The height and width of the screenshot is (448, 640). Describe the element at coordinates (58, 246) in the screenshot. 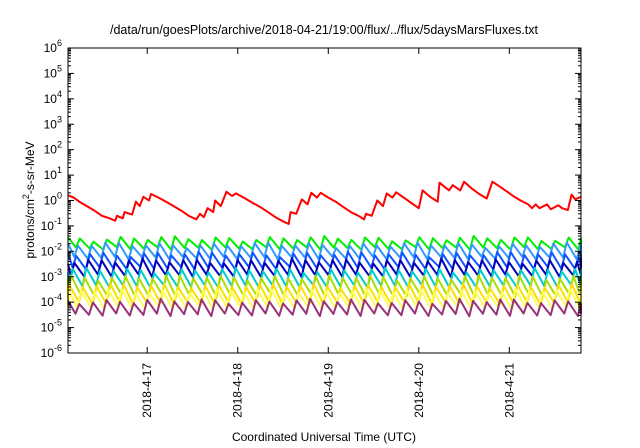

I see `y-tick-exp: -2` at that location.